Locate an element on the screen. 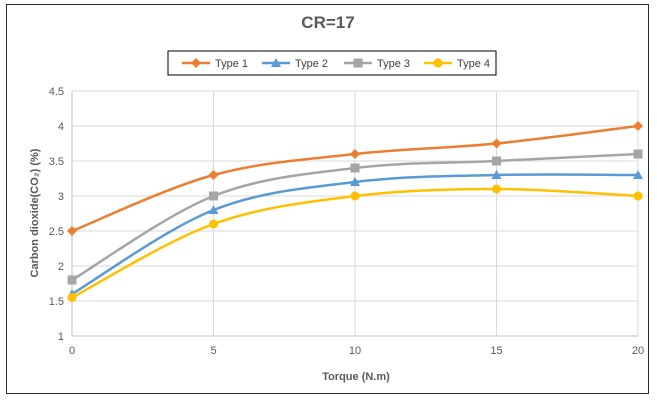  y-tick-label: 3.5 is located at coordinates (56, 162).